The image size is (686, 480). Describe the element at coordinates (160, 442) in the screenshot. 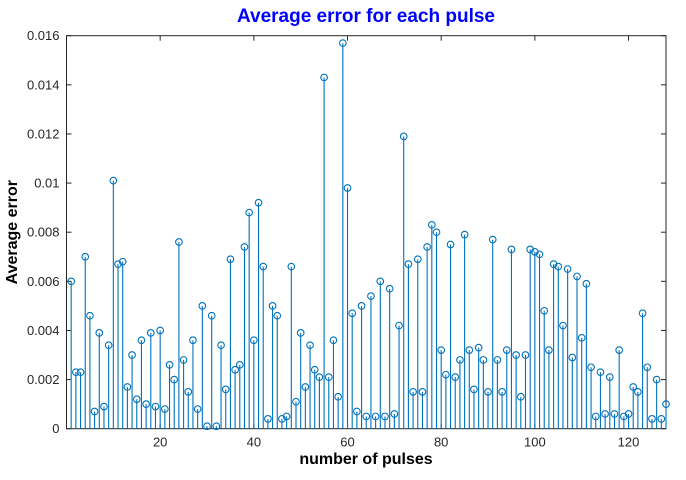

I see `x-tick-label: 20` at that location.